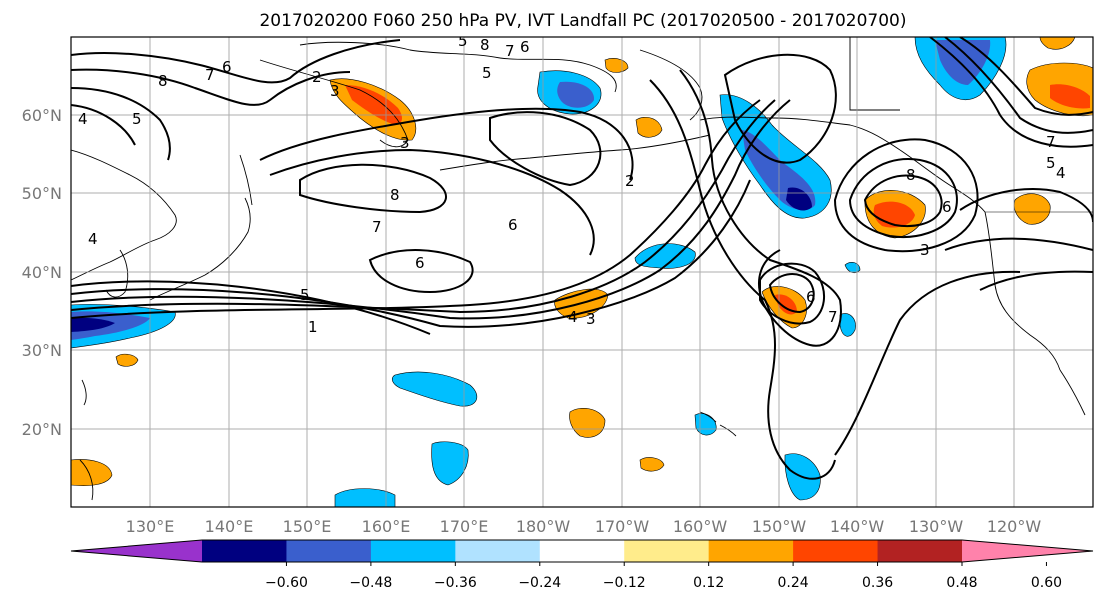  I want to click on colorbar-cells, so click(582, 551).